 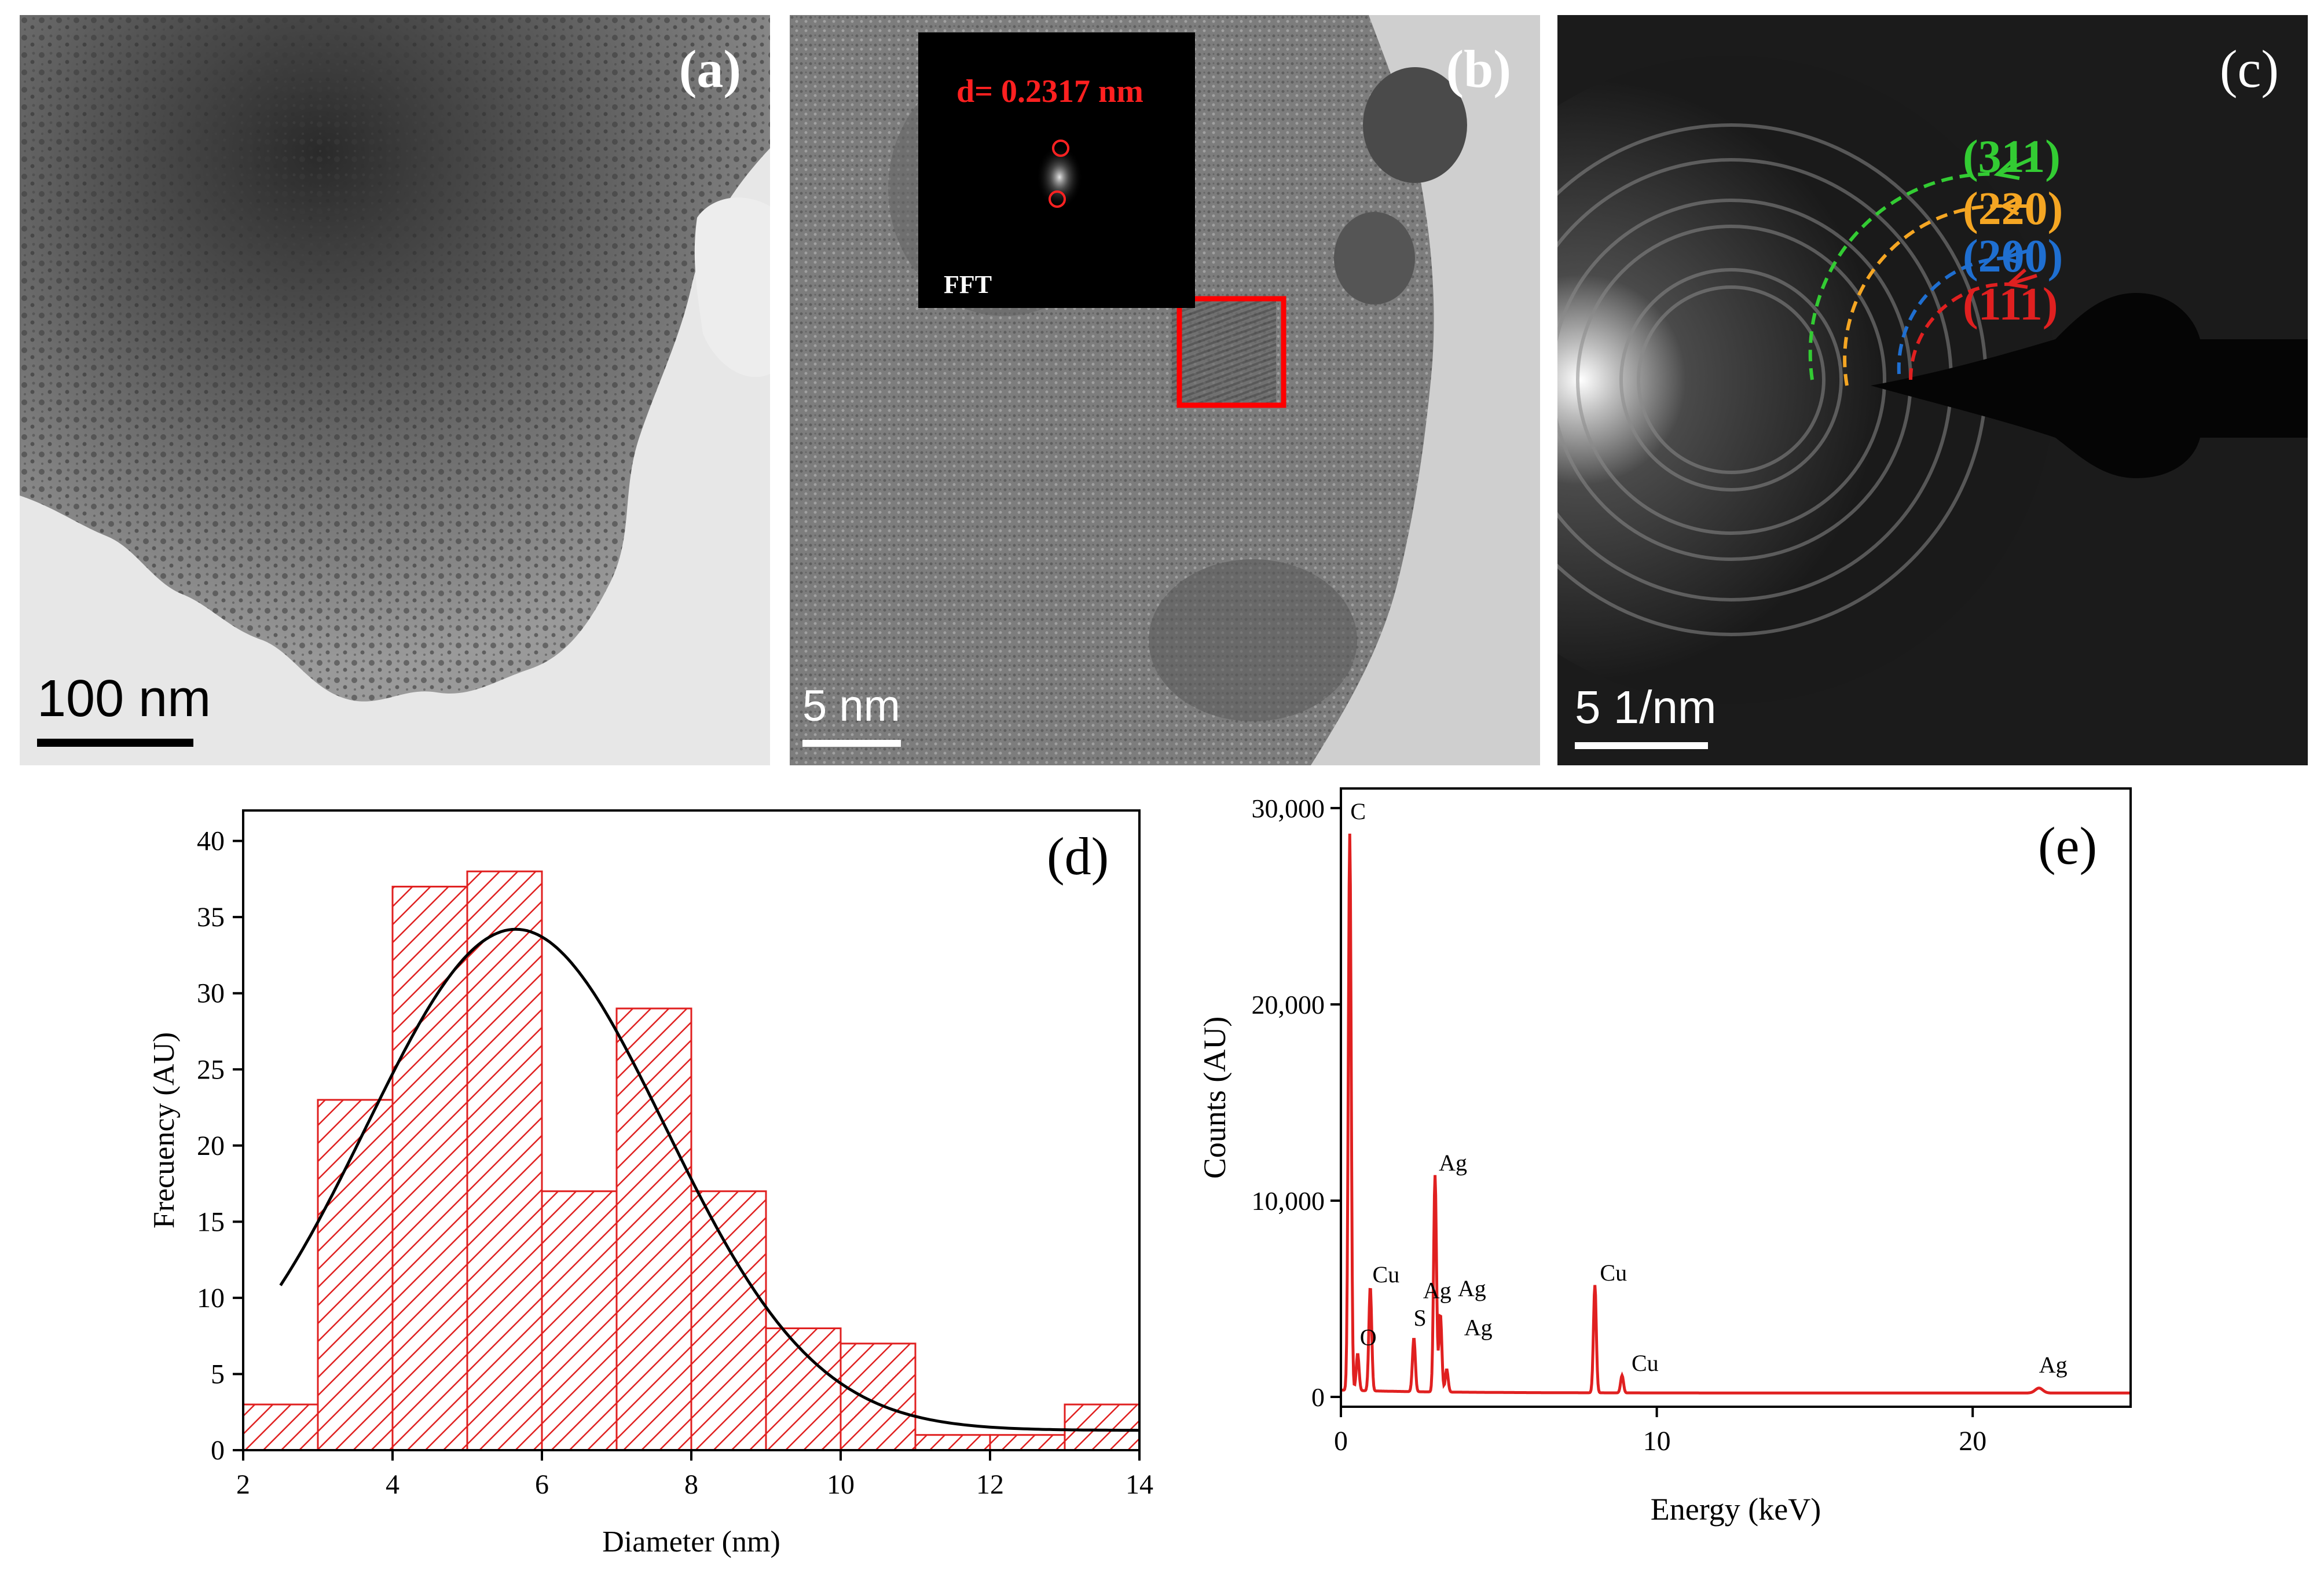 I want to click on histogram-x-axis-label: Diameter (nm), so click(x=691, y=1542).